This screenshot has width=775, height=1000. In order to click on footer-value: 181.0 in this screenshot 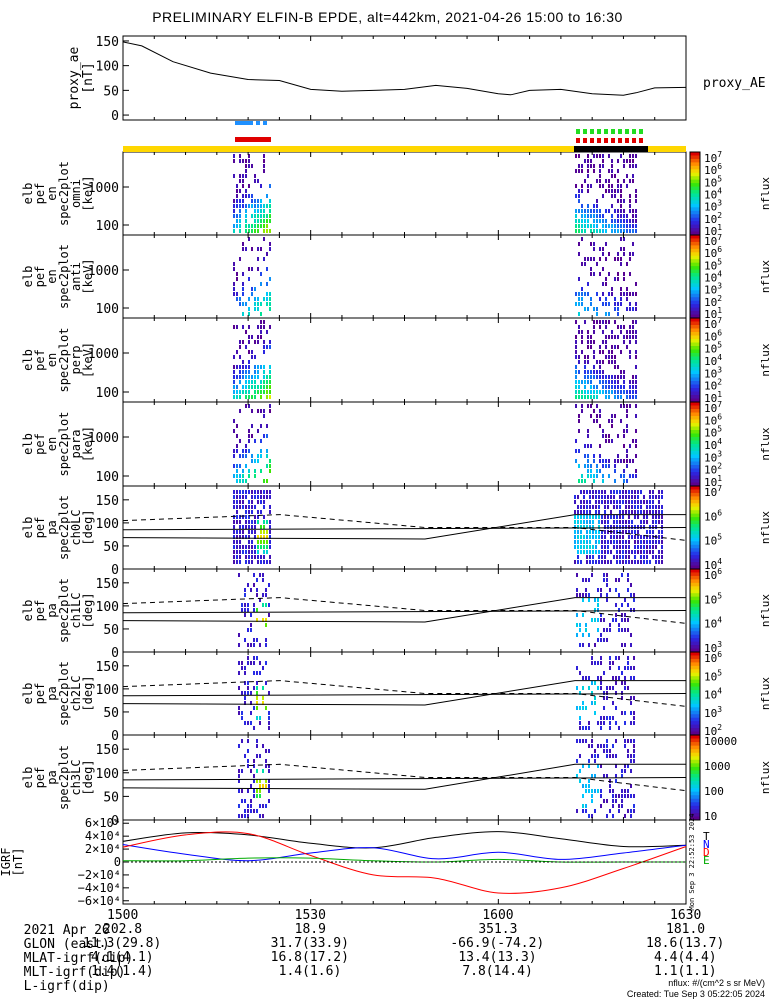, I will do `click(686, 929)`.